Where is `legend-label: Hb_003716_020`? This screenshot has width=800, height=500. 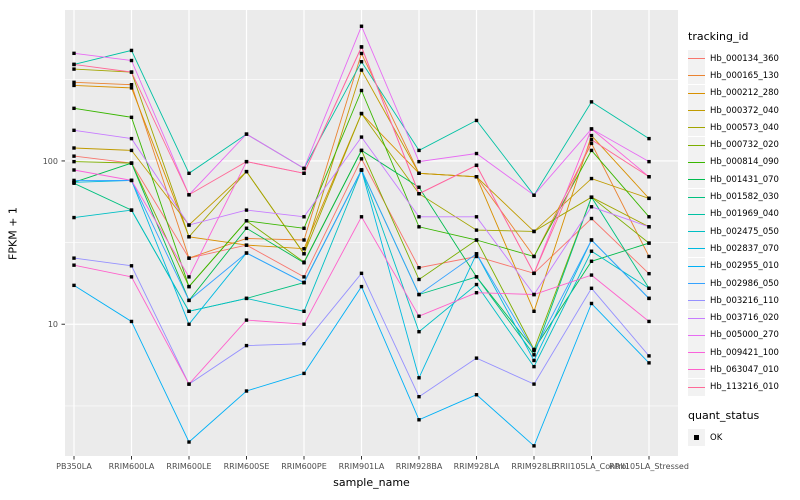
legend-label: Hb_003716_020 is located at coordinates (744, 318).